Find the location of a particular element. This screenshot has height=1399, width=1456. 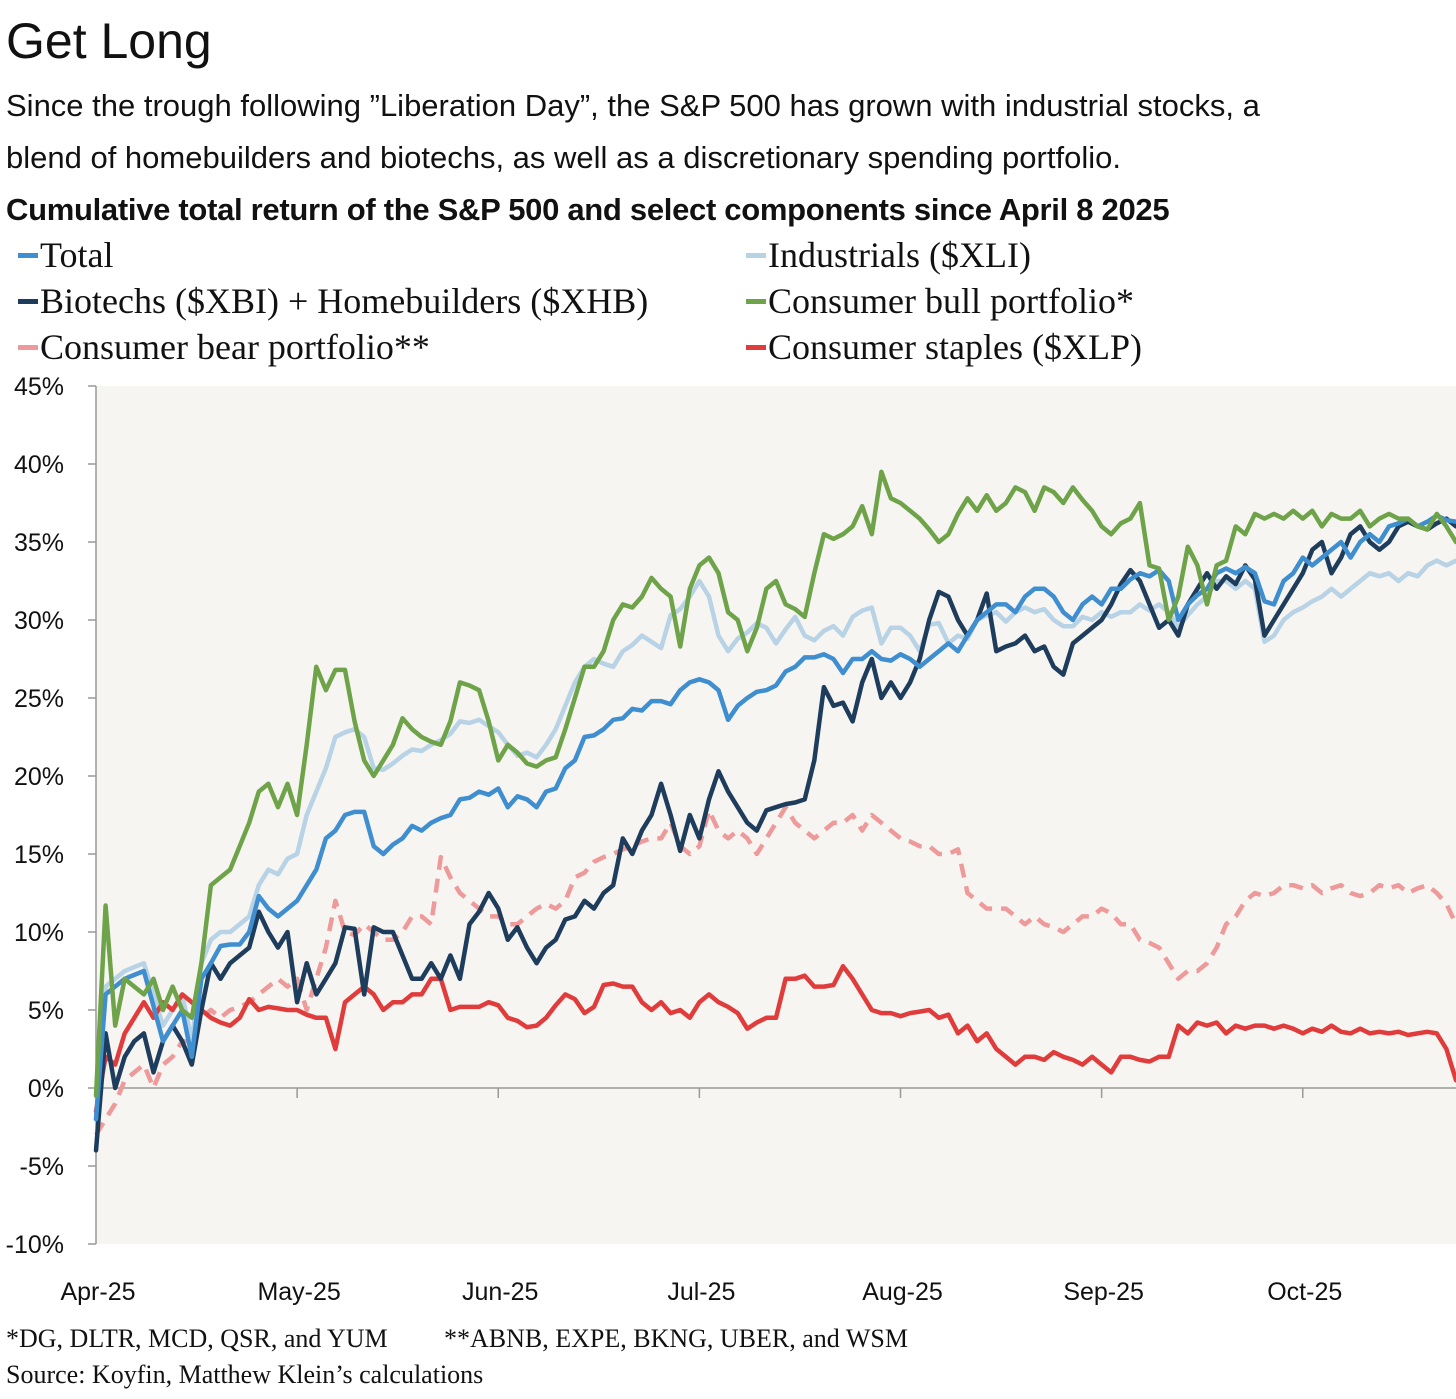

y-tick-label: 0% is located at coordinates (46, 1089).